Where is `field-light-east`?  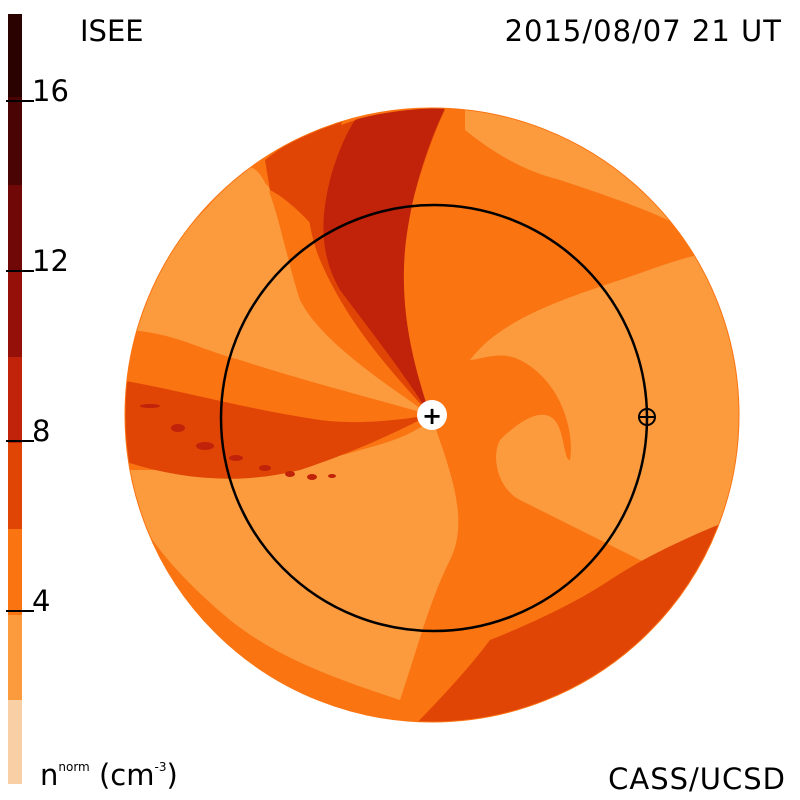
field-light-east is located at coordinates (604, 410).